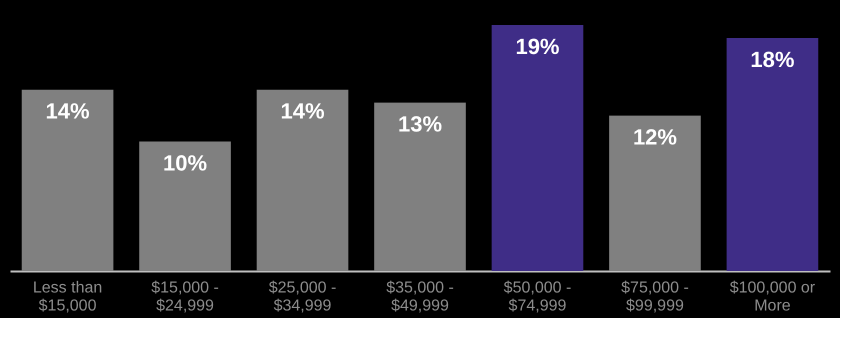  I want to click on data-label: 12%, so click(654, 137).